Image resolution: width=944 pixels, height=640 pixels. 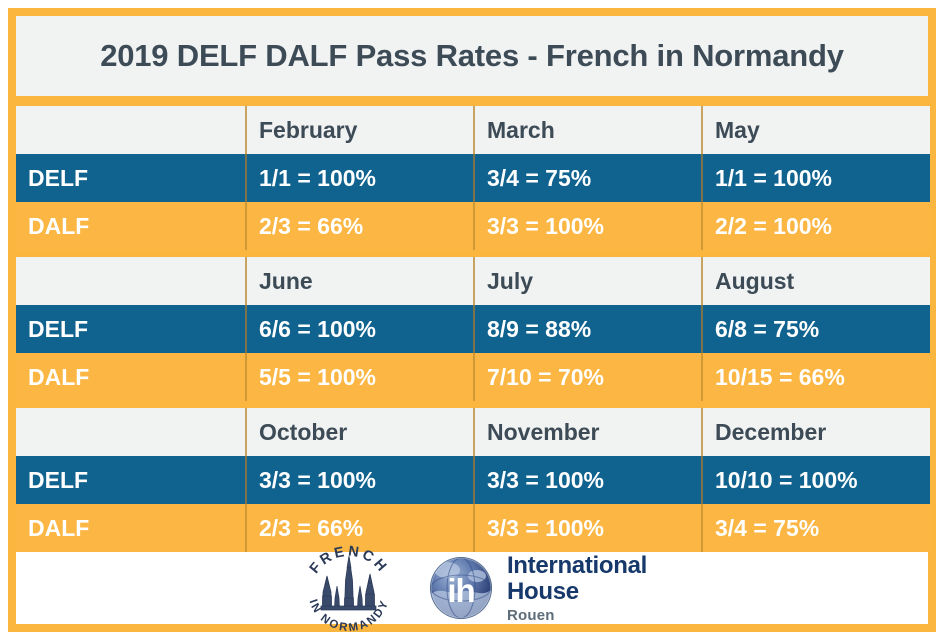 I want to click on table-row: June July August, so click(x=473, y=281).